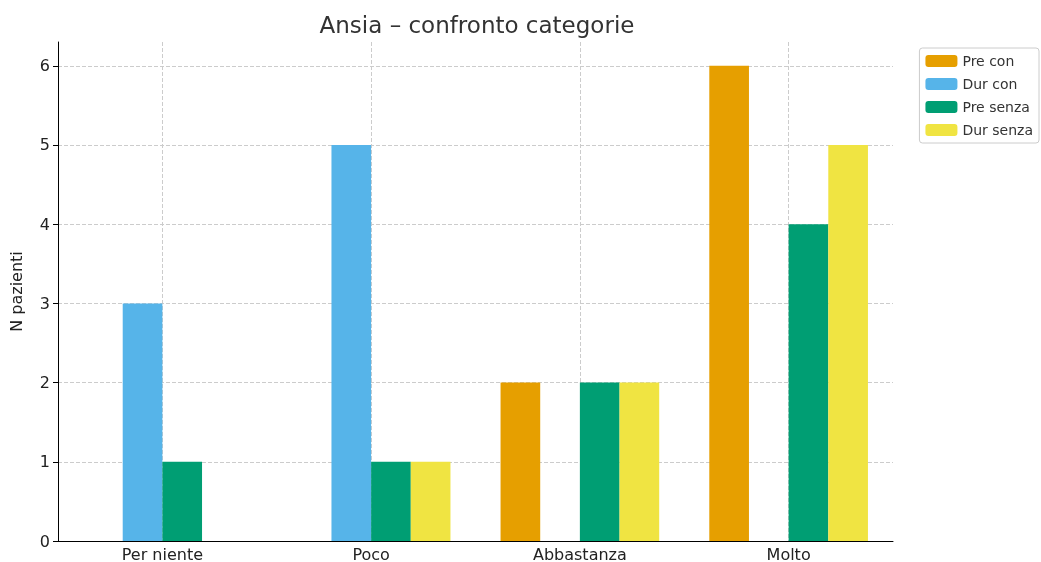 This screenshot has height=562, width=1041. Describe the element at coordinates (788, 553) in the screenshot. I see `x-tick-label: Molto` at that location.